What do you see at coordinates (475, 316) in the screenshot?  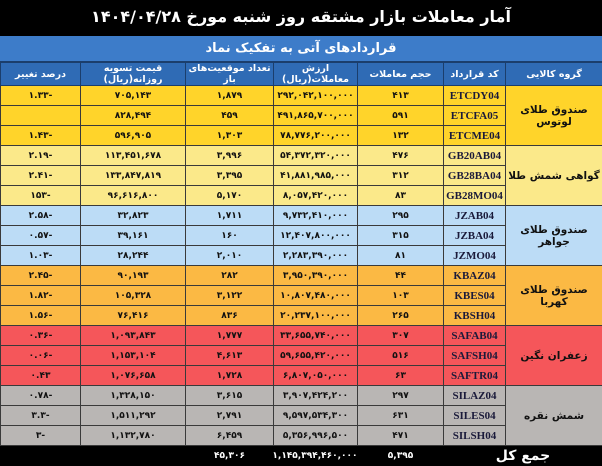 I see `contract-code: KBSH04` at bounding box center [475, 316].